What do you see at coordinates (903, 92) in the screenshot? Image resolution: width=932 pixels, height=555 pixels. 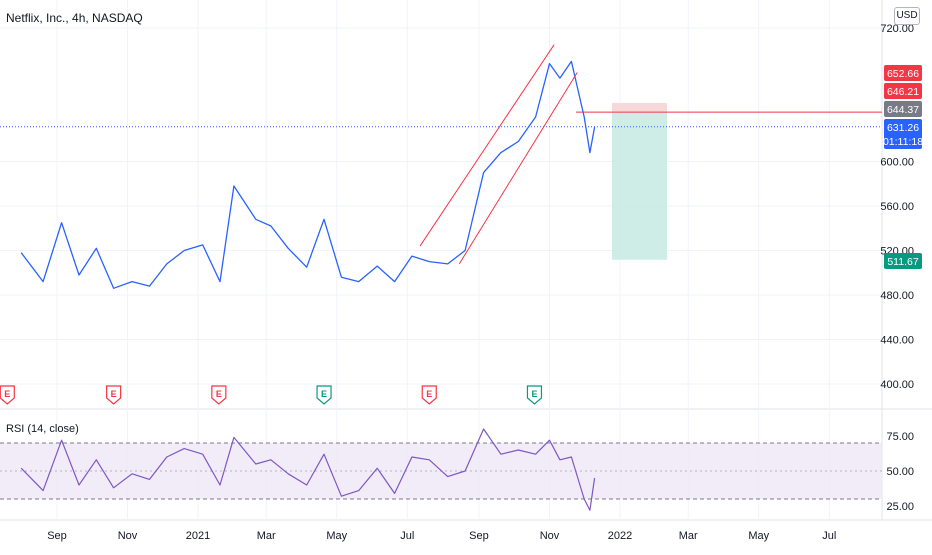 I see `price-tag-label: 646.21` at bounding box center [903, 92].